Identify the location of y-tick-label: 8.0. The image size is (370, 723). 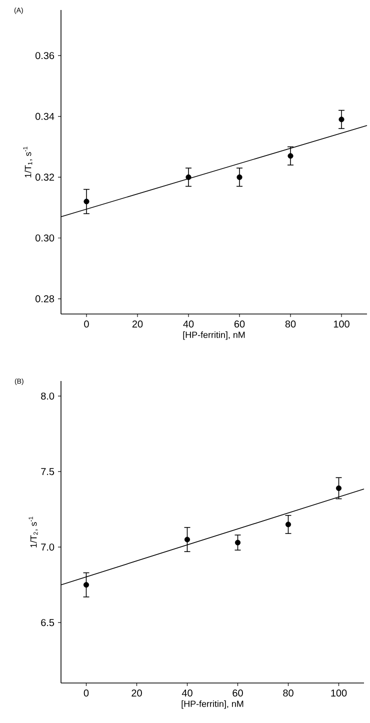
(47, 396).